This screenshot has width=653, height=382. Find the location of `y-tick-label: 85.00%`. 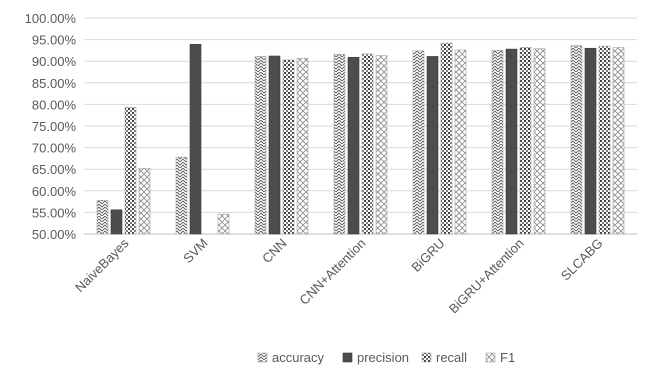

y-tick-label: 85.00% is located at coordinates (54, 83).